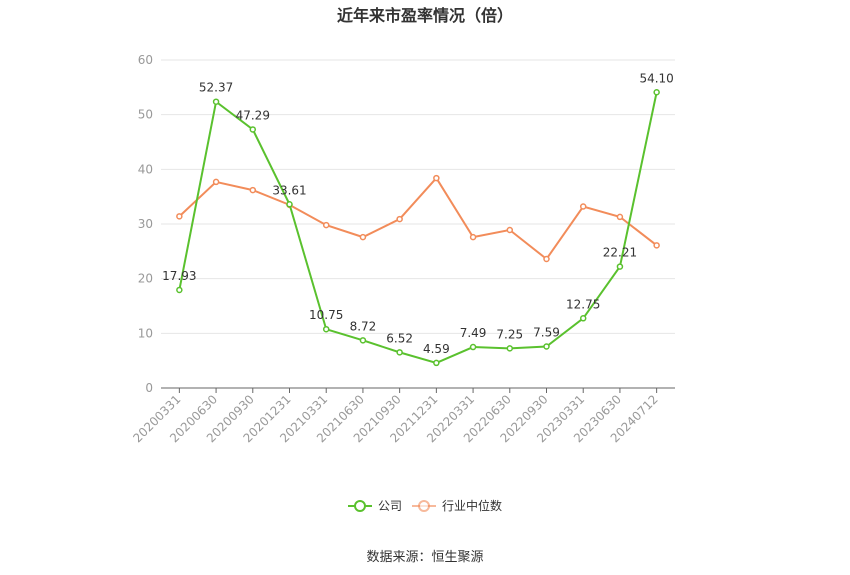 This screenshot has height=575, width=850. I want to click on y-axis-ticks: 0 10 20 30 40 50 60, so click(145, 224).